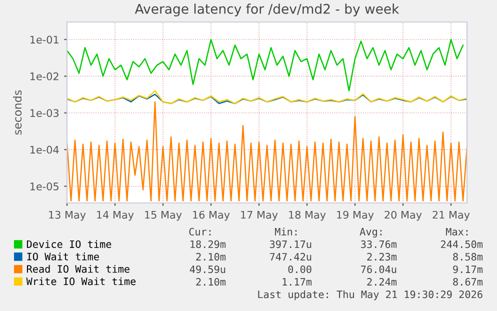 The width and height of the screenshot is (497, 311). Describe the element at coordinates (208, 269) in the screenshot. I see `text: 49.59u` at that location.